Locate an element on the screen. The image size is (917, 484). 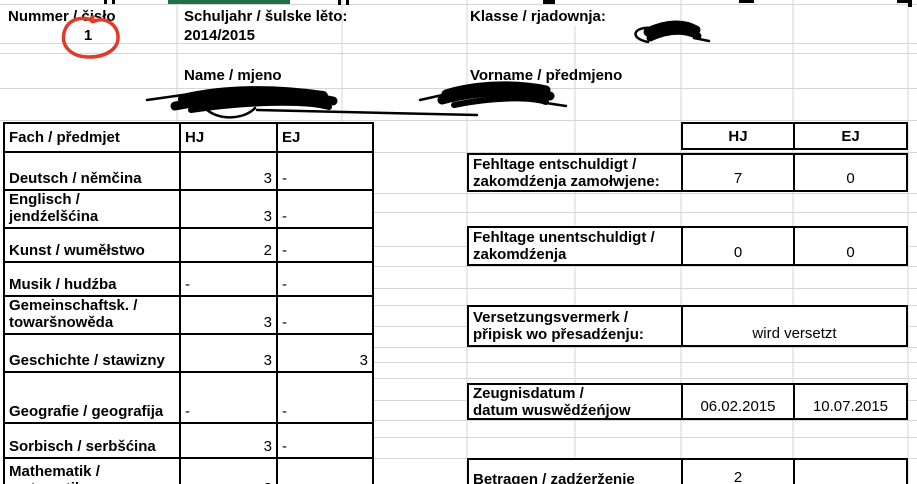
versetzungsvermerk-value-cell: wird versetzt is located at coordinates (794, 326).